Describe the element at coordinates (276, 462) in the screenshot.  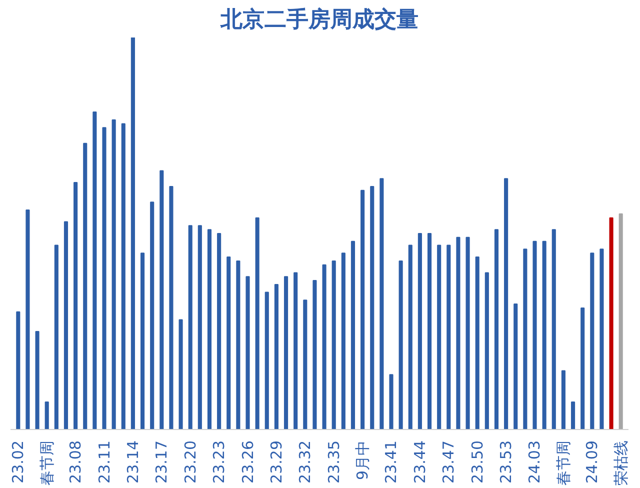
I see `x-tick-label: 23.29` at that location.